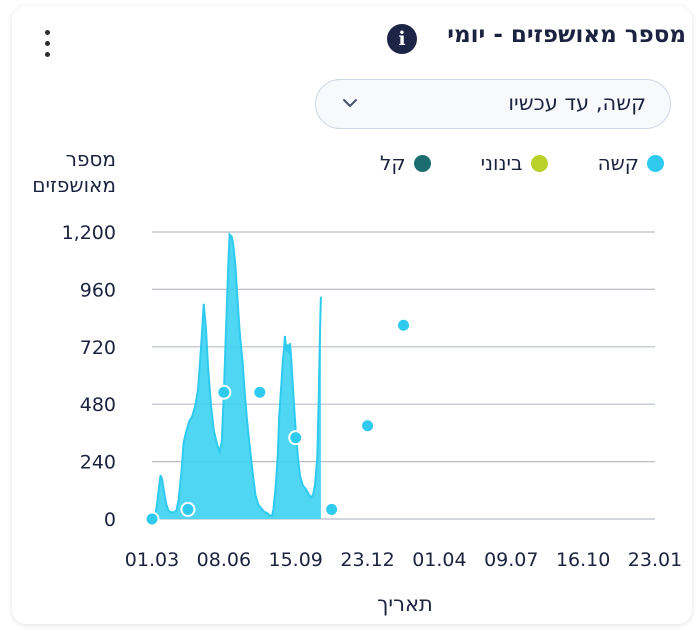 The image size is (700, 632). What do you see at coordinates (367, 560) in the screenshot?
I see `x-tick-label: 23.12` at bounding box center [367, 560].